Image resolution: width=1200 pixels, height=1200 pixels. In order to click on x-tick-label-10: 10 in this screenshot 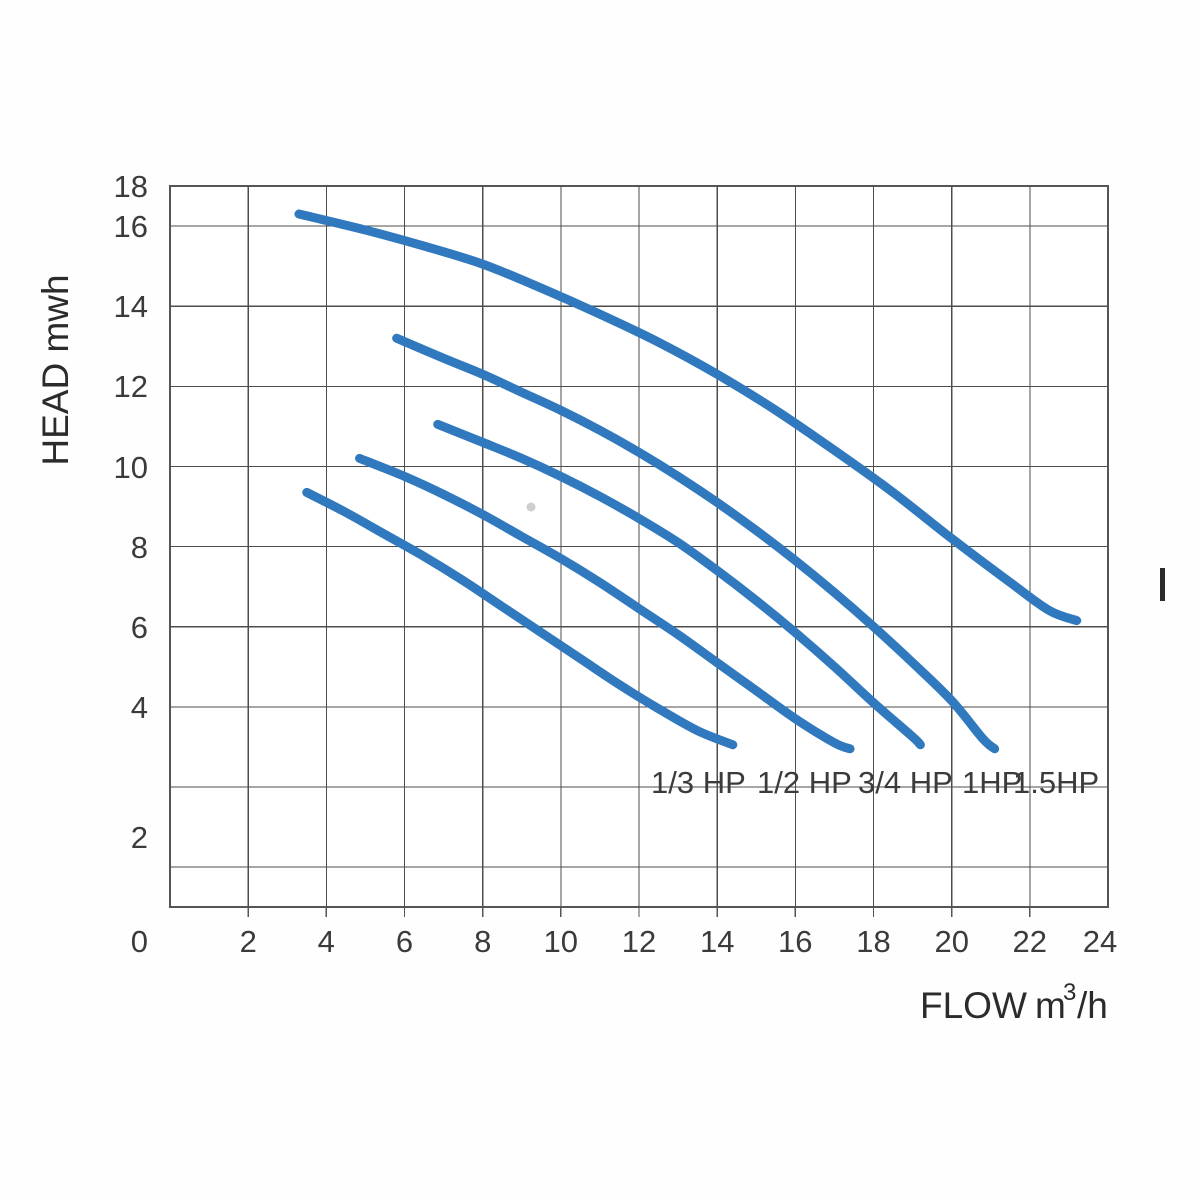, I will do `click(561, 941)`.